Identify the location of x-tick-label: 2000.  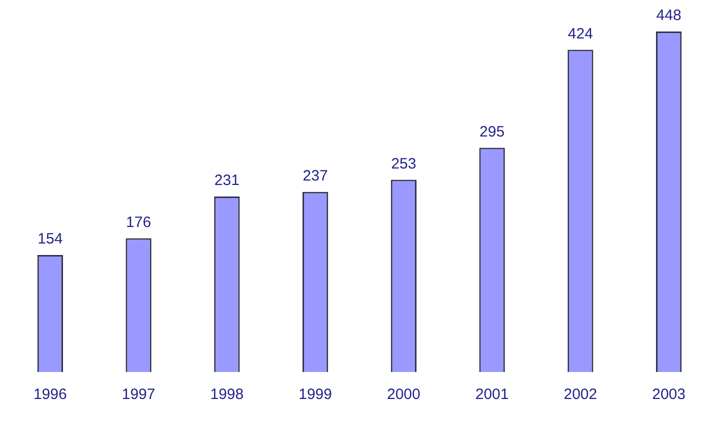
(403, 395).